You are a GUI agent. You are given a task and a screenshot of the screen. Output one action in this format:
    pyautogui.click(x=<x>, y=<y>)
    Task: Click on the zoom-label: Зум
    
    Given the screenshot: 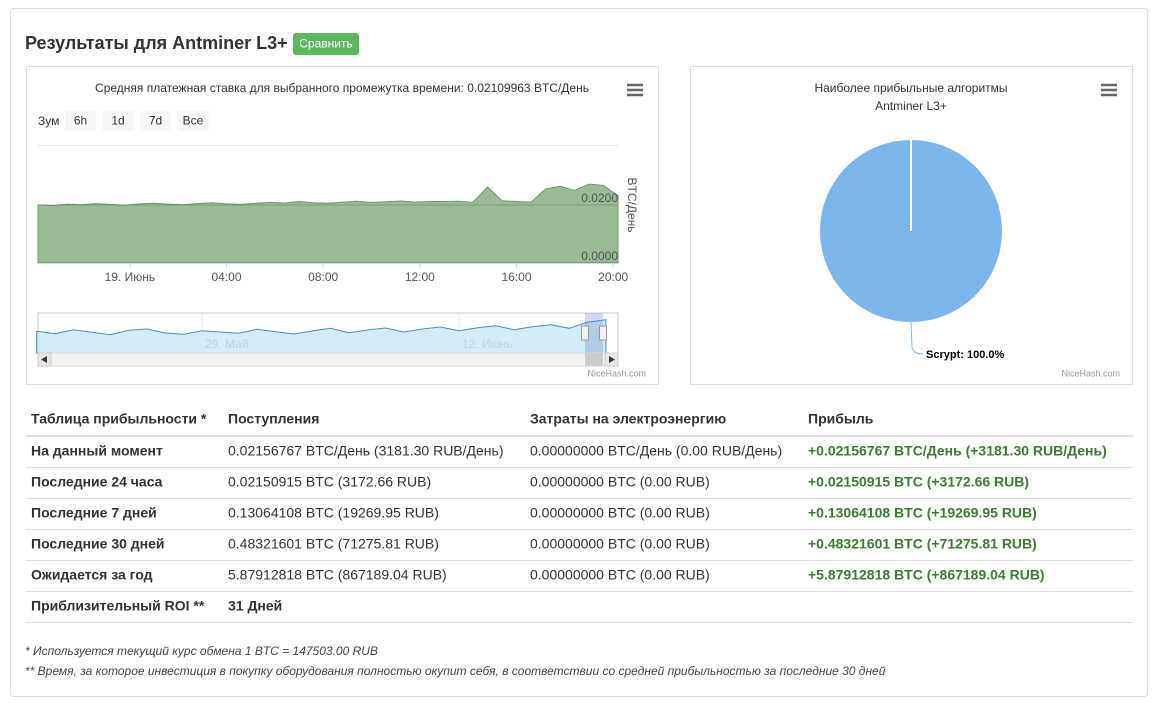 What is the action you would take?
    pyautogui.click(x=48, y=121)
    